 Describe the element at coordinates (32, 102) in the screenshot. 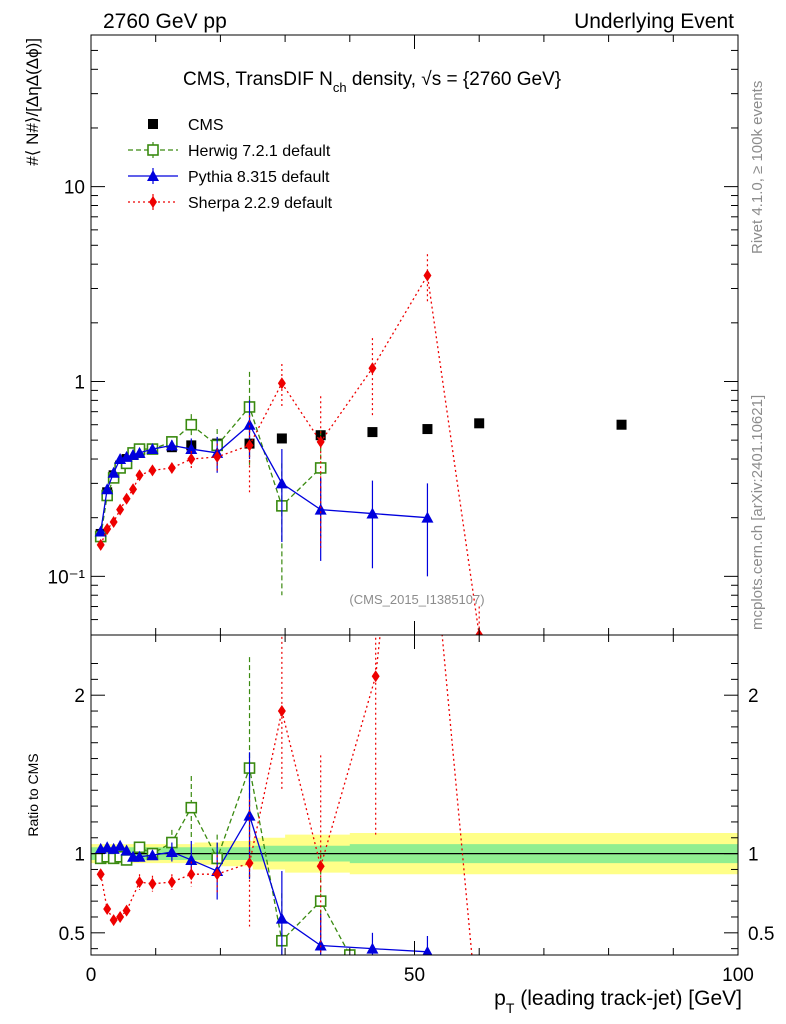

I see `y-axis-label: #⟨ N#⟩/[ΔηΔ(Δϕ)]` at that location.